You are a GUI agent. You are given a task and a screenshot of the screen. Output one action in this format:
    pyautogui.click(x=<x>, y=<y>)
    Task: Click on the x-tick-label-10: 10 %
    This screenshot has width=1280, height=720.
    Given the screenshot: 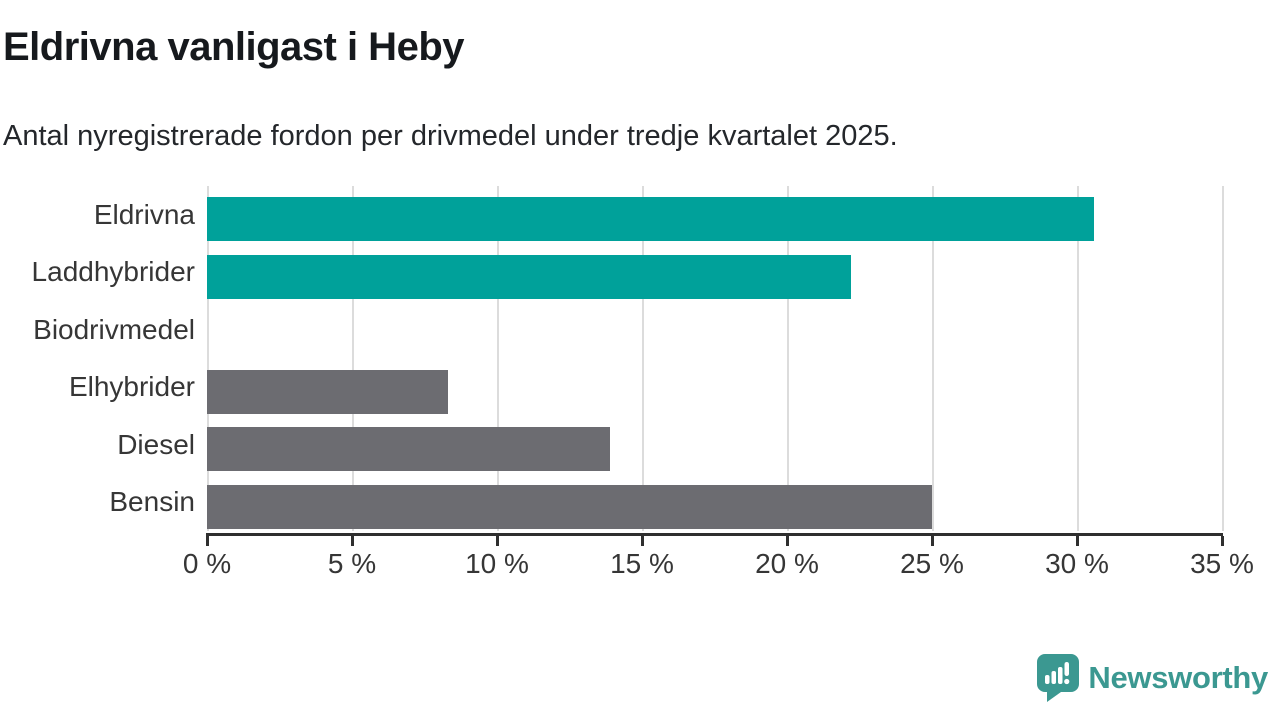 What is the action you would take?
    pyautogui.click(x=497, y=563)
    